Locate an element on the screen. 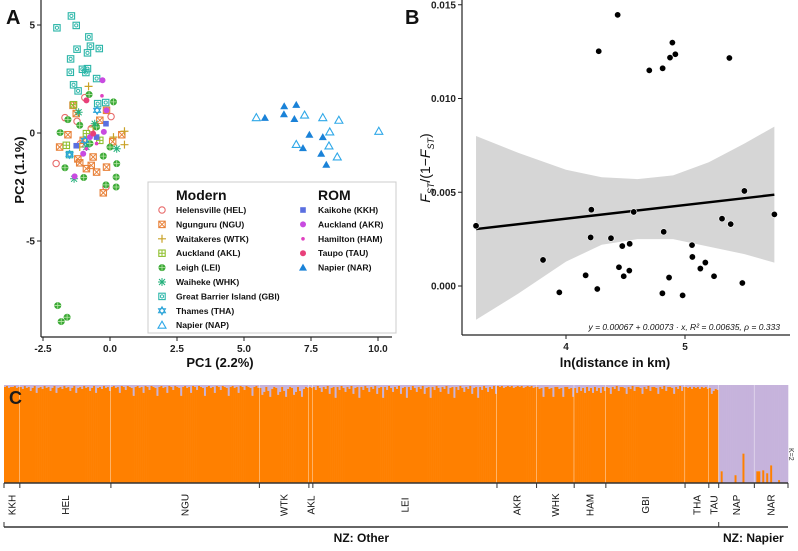 The height and width of the screenshot is (551, 798). legend-marker-icon is located at coordinates (162, 282).